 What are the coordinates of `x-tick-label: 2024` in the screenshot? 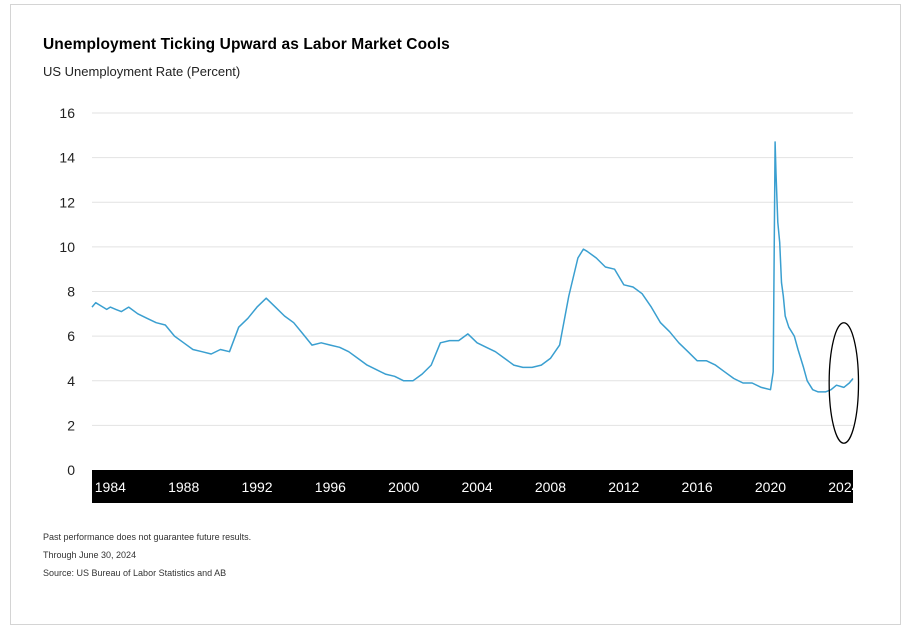 It's located at (843, 487).